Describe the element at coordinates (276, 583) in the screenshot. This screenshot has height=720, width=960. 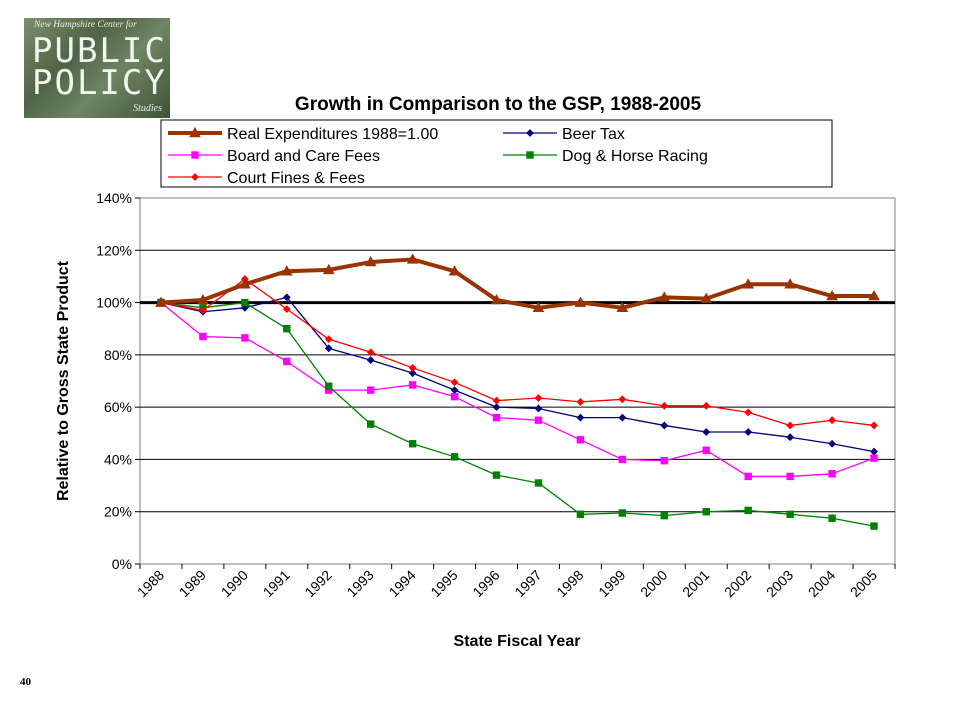
I see `x-tick-label: 1991` at that location.